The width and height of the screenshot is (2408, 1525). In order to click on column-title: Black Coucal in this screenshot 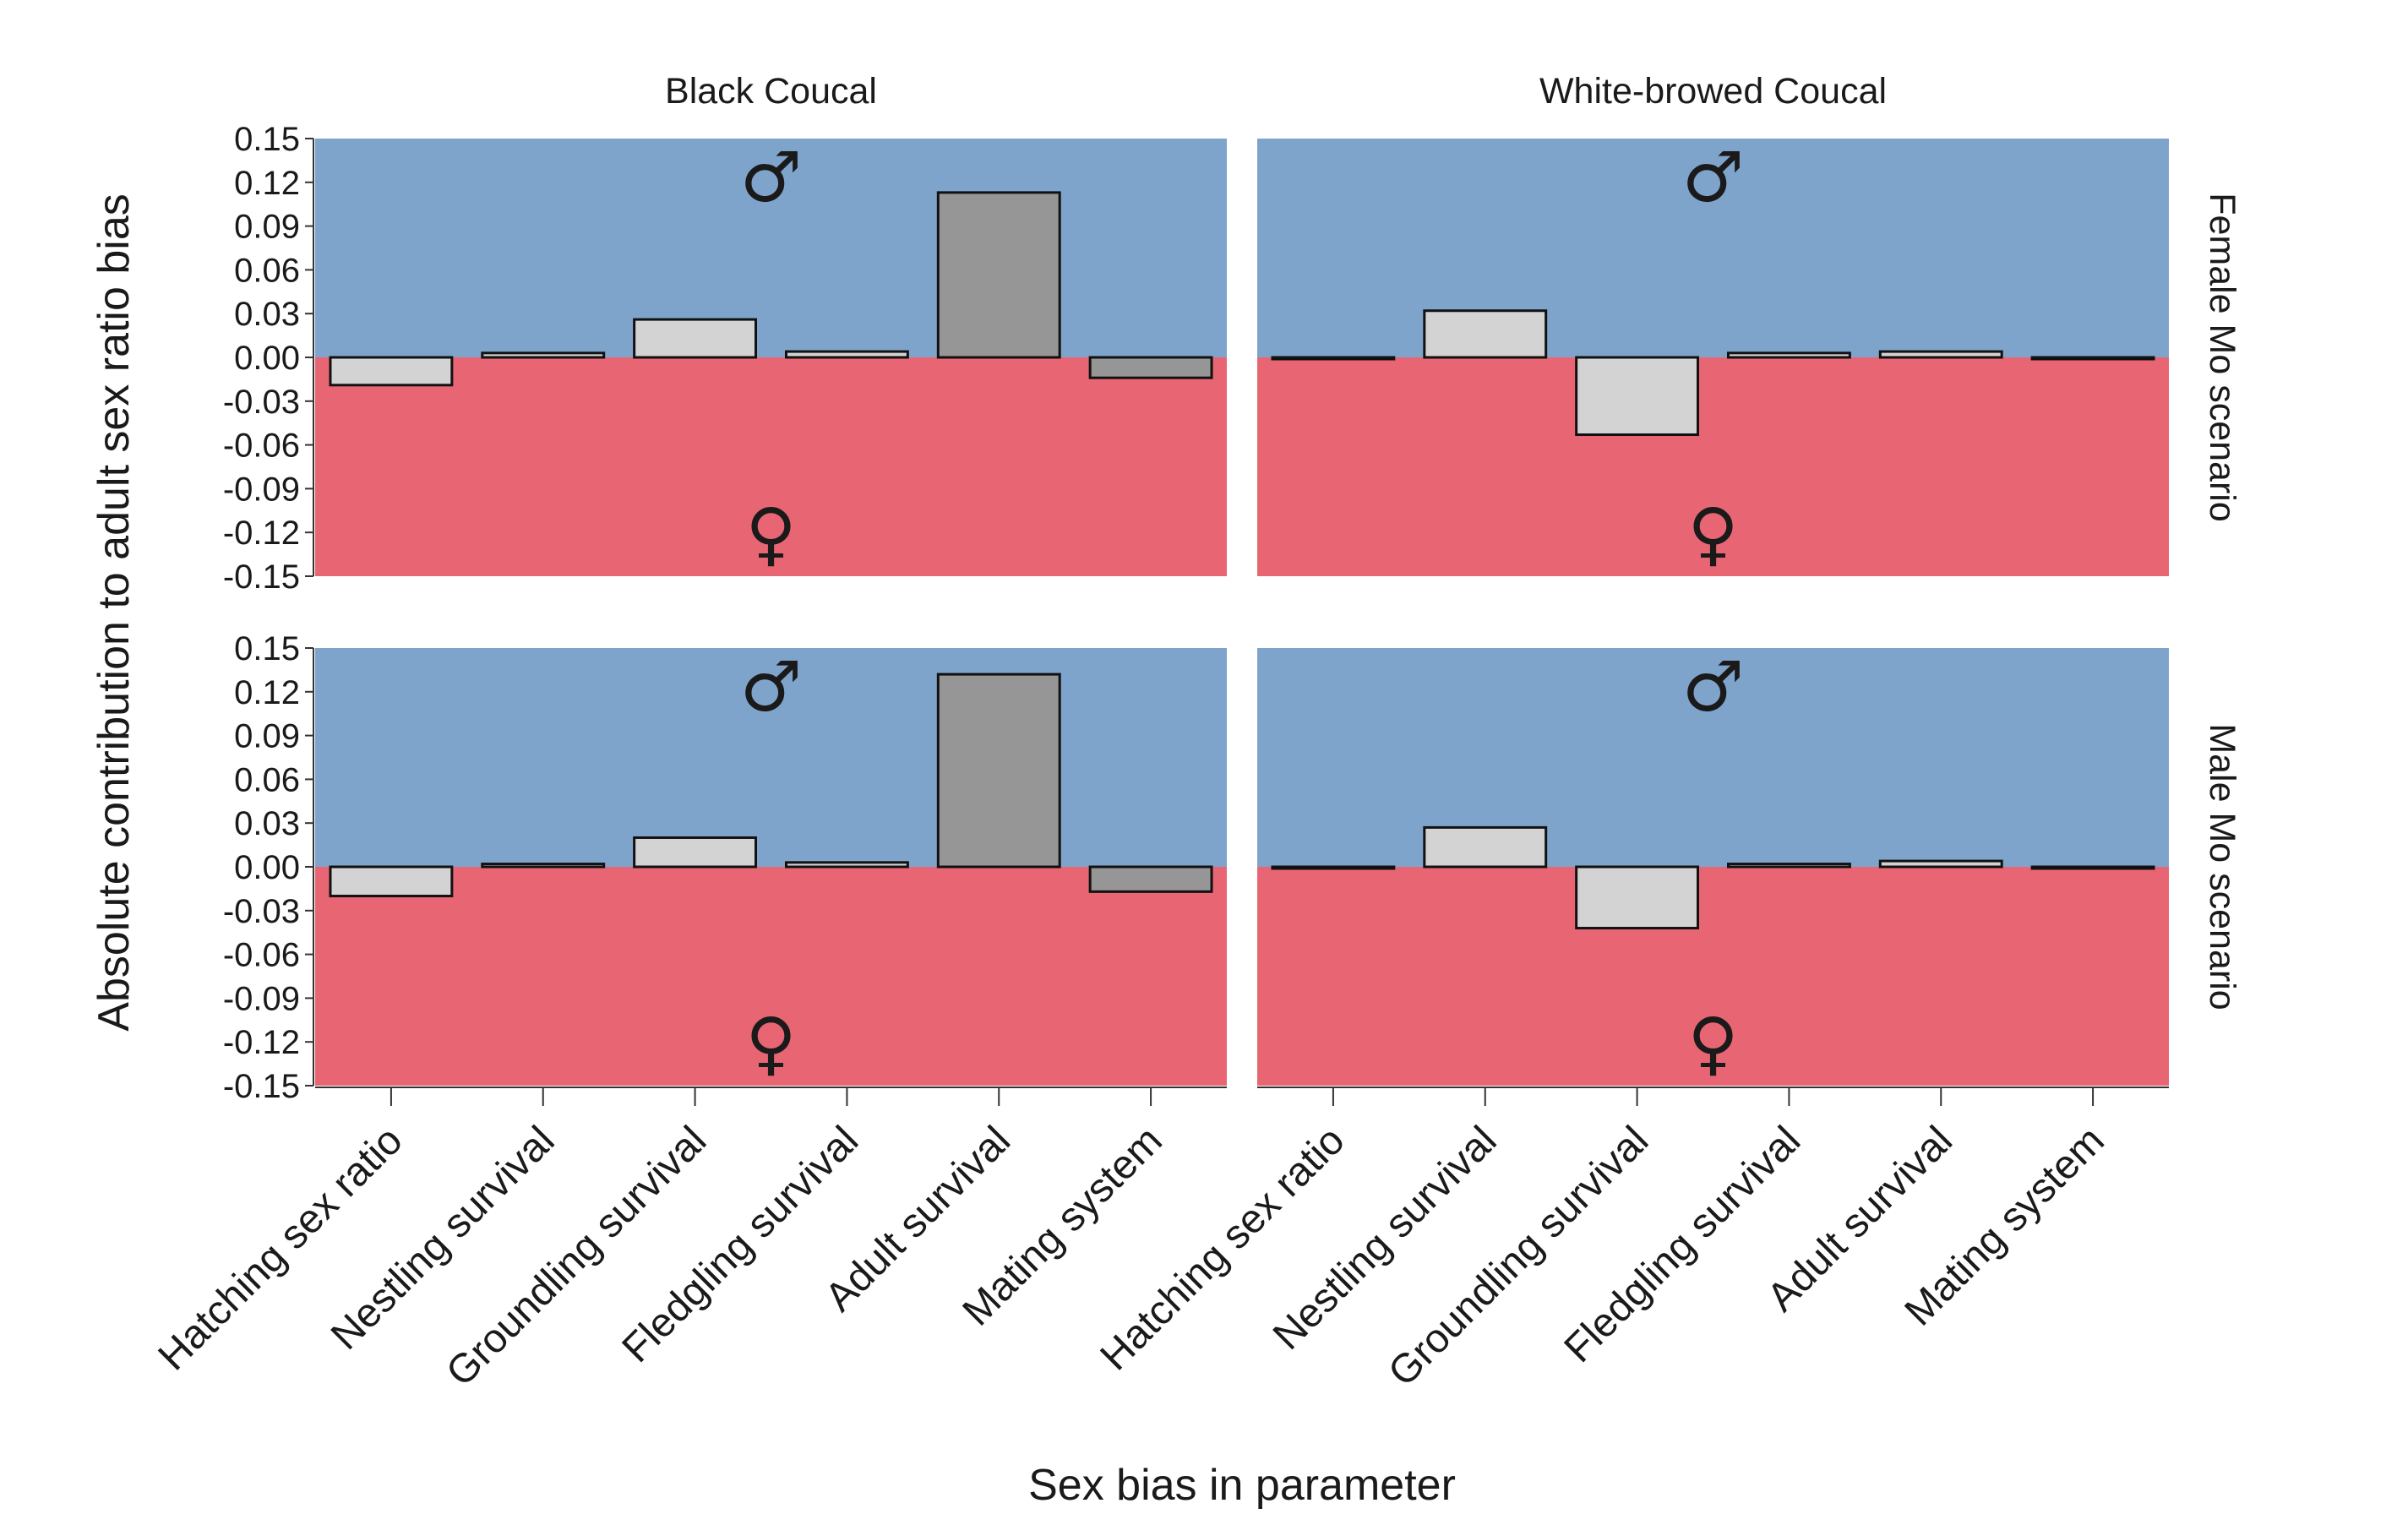, I will do `click(771, 91)`.